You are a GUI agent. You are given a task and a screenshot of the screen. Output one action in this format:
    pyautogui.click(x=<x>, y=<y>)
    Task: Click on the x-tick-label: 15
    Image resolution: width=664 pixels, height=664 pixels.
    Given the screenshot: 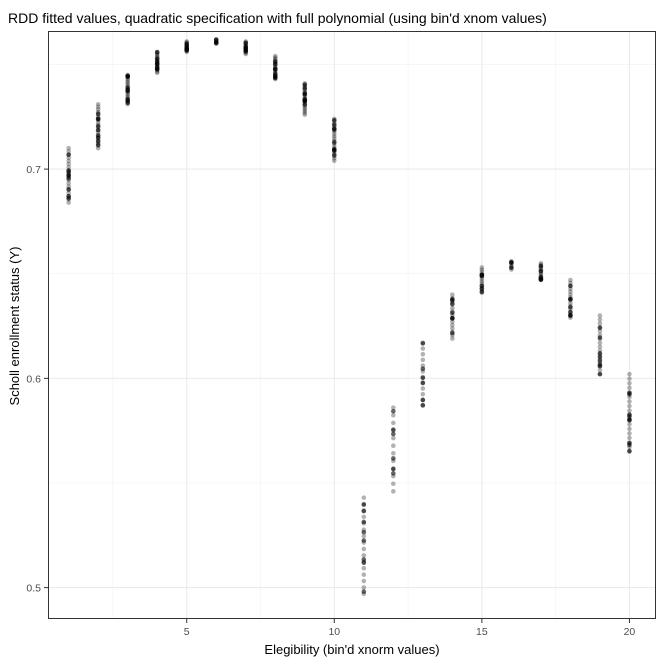 What is the action you would take?
    pyautogui.click(x=482, y=632)
    